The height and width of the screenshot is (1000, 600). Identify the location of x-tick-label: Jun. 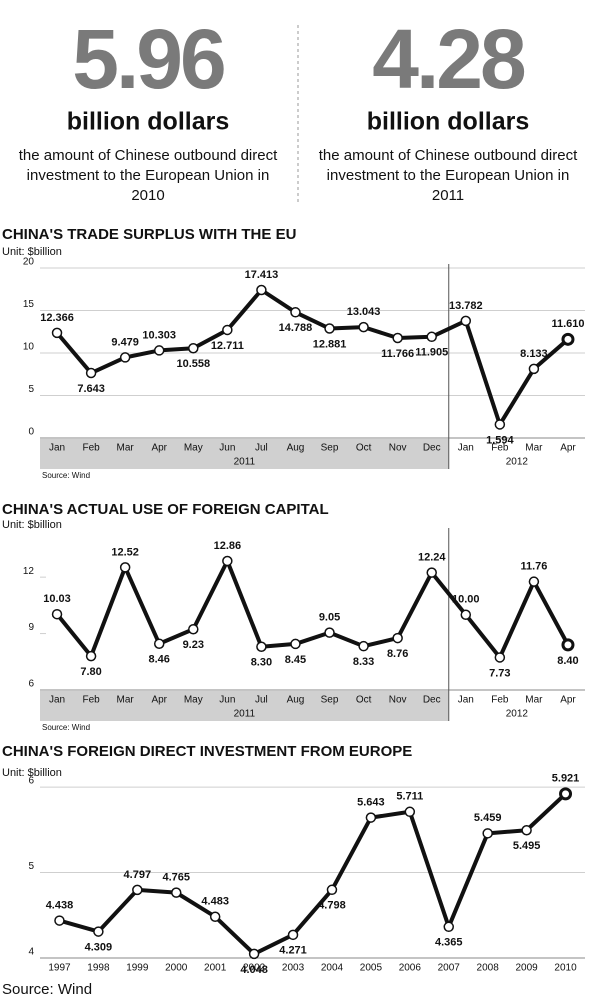
(227, 448).